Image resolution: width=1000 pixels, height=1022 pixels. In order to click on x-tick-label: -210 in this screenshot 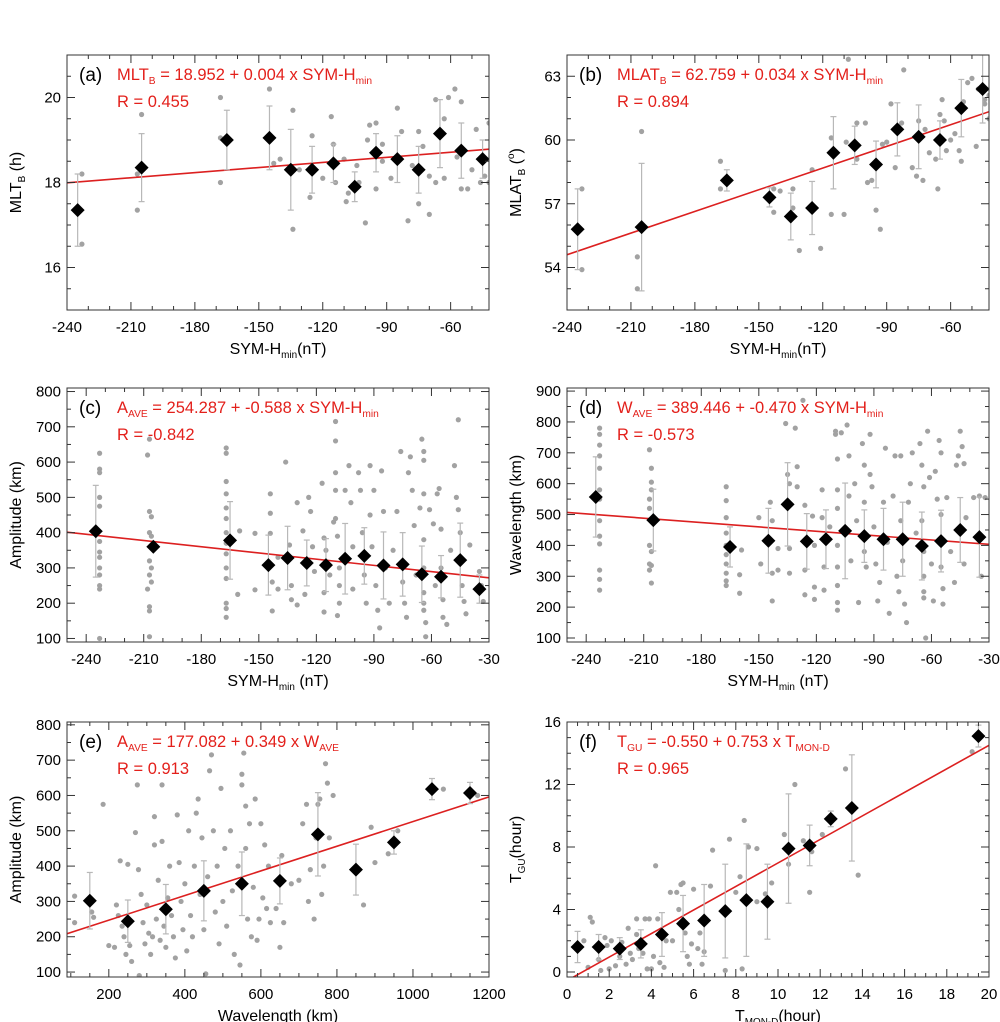, I will do `click(631, 327)`.